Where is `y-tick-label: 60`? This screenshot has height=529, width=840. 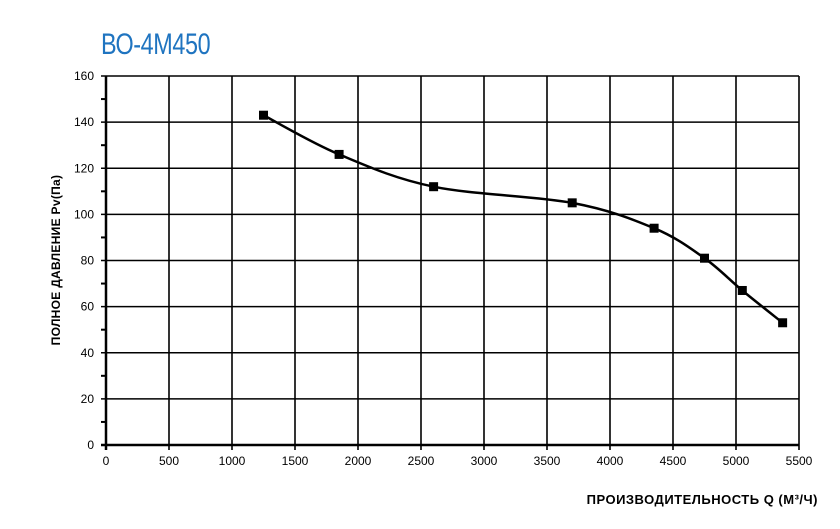
y-tick-label: 60 is located at coordinates (88, 307).